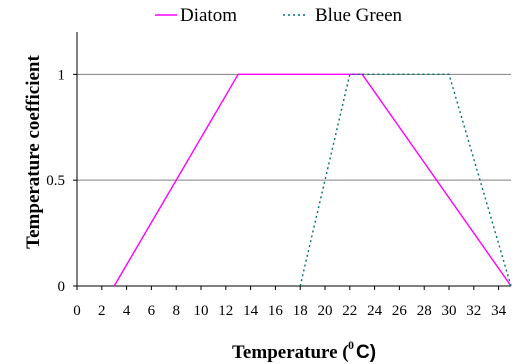 The width and height of the screenshot is (515, 364). What do you see at coordinates (201, 311) in the screenshot?
I see `x-tick-label-5: 10` at bounding box center [201, 311].